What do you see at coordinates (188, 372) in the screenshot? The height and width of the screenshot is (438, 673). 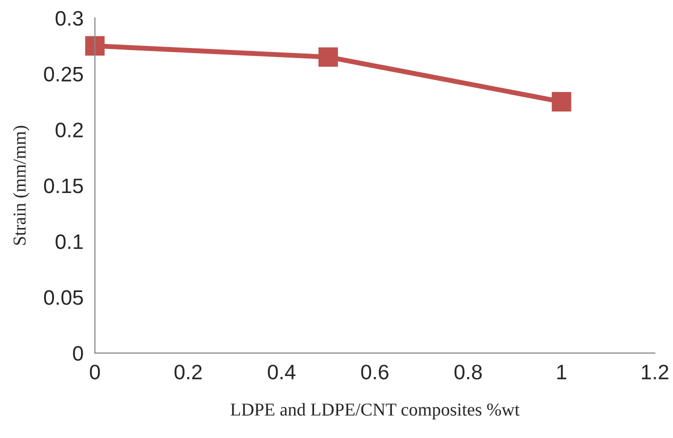 I see `x-tick-label: 0.2` at bounding box center [188, 372].